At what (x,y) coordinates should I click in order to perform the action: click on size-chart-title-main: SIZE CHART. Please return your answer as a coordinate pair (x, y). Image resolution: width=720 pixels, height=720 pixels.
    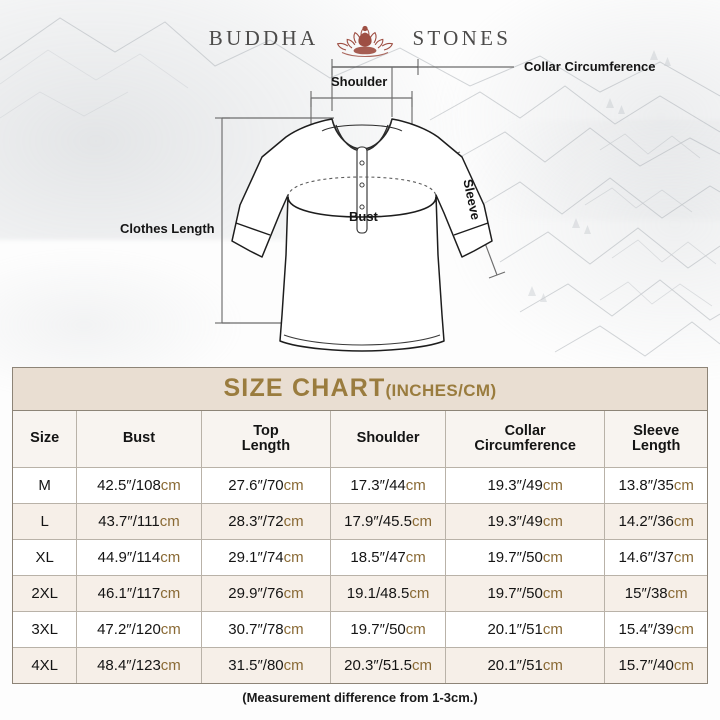
    Looking at the image, I should click on (304, 388).